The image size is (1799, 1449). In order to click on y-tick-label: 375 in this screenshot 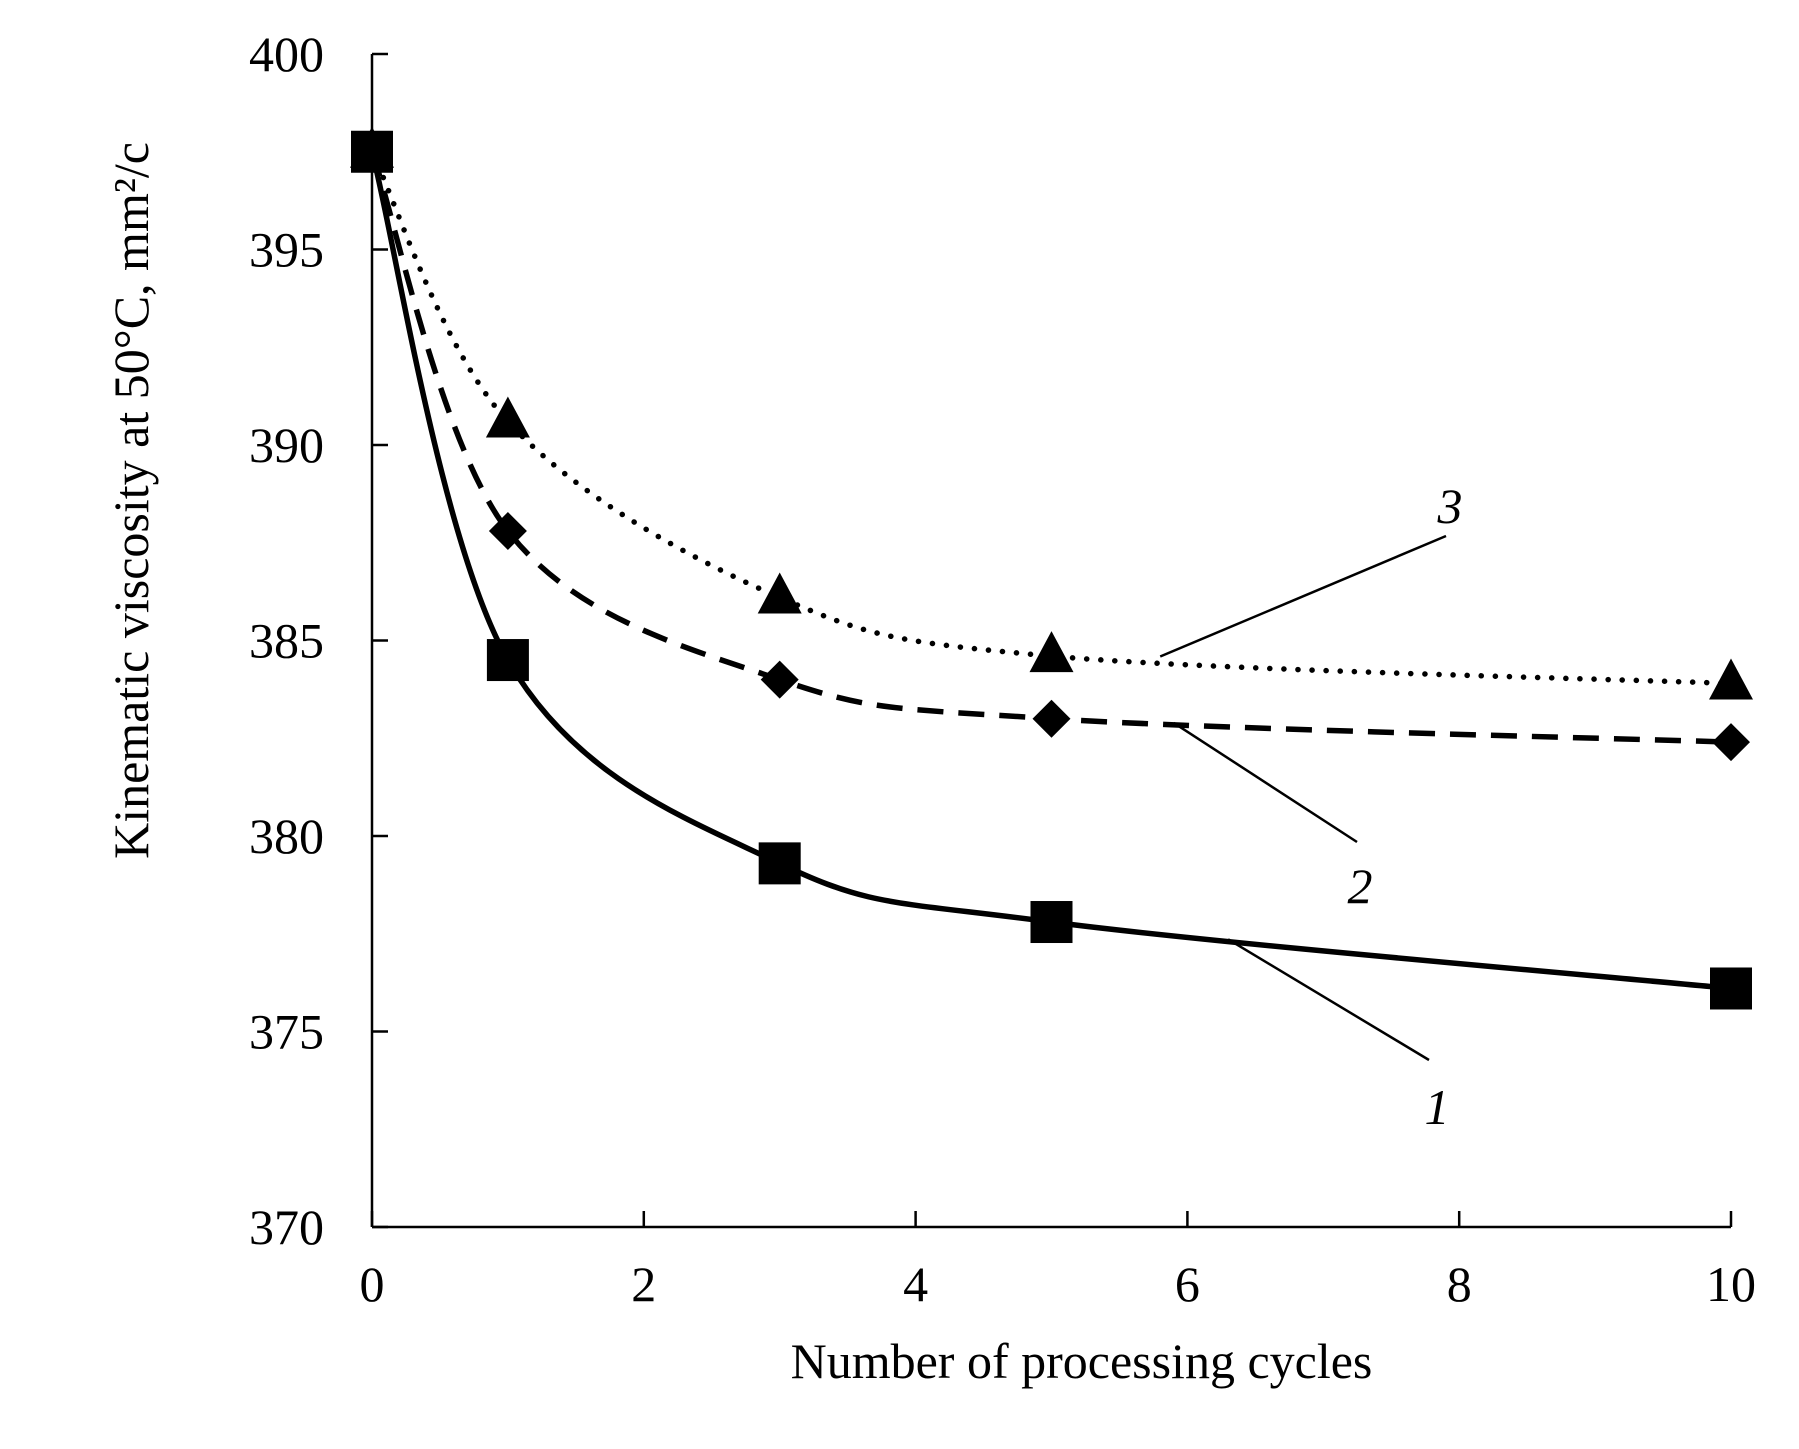, I will do `click(286, 1032)`.